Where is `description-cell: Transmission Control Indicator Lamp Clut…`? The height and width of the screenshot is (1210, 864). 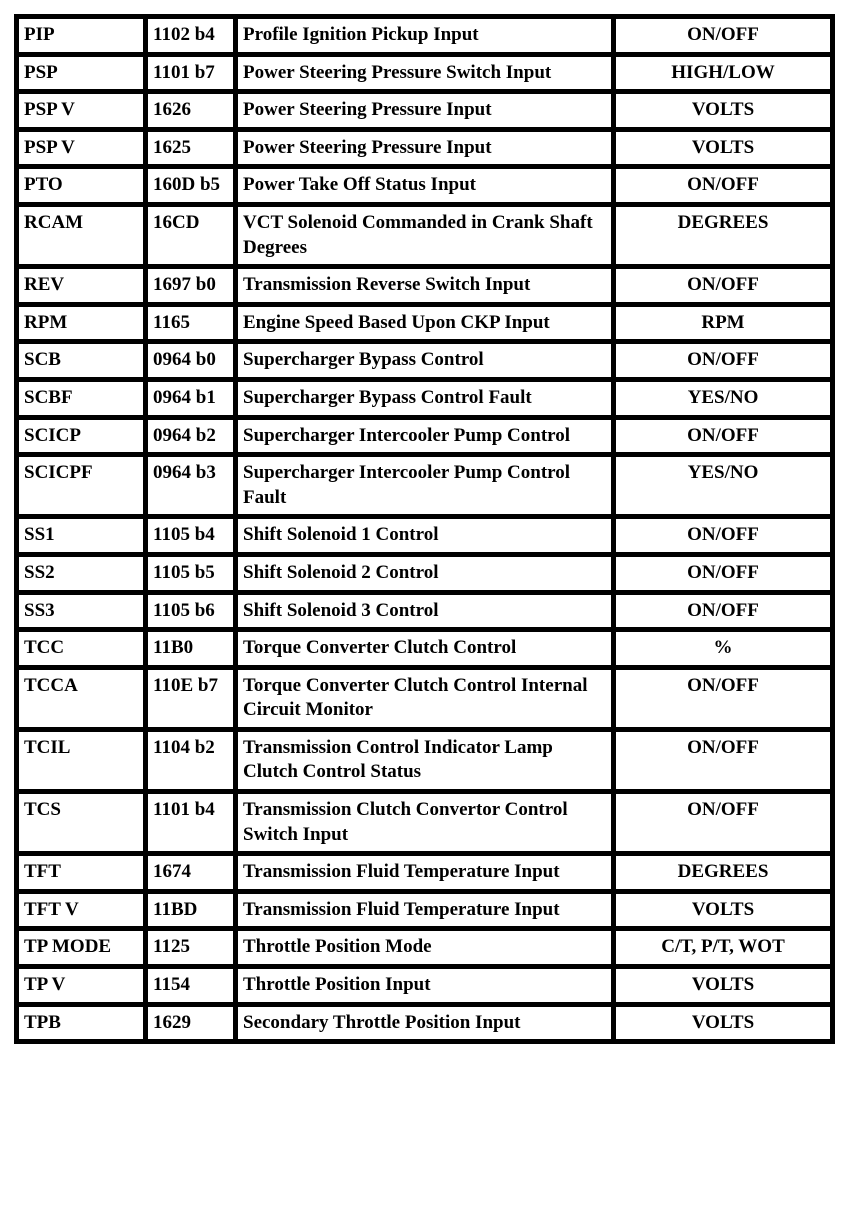 description-cell: Transmission Control Indicator Lamp Clut… is located at coordinates (424, 760).